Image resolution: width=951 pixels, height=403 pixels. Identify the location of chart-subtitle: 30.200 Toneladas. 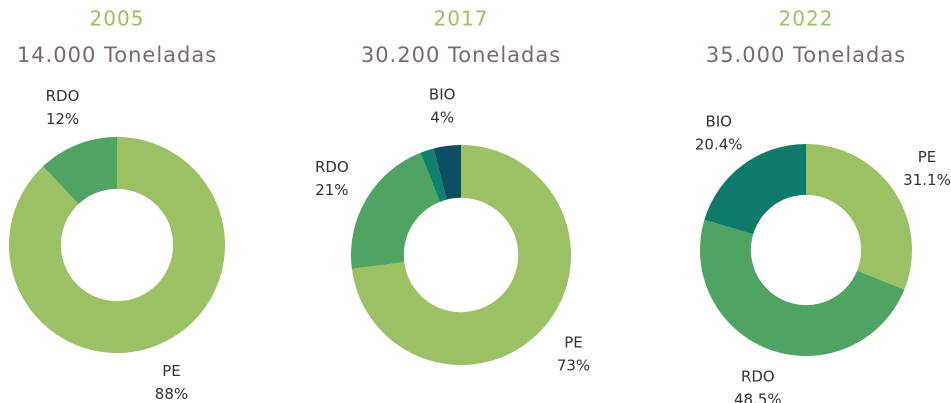
(461, 55).